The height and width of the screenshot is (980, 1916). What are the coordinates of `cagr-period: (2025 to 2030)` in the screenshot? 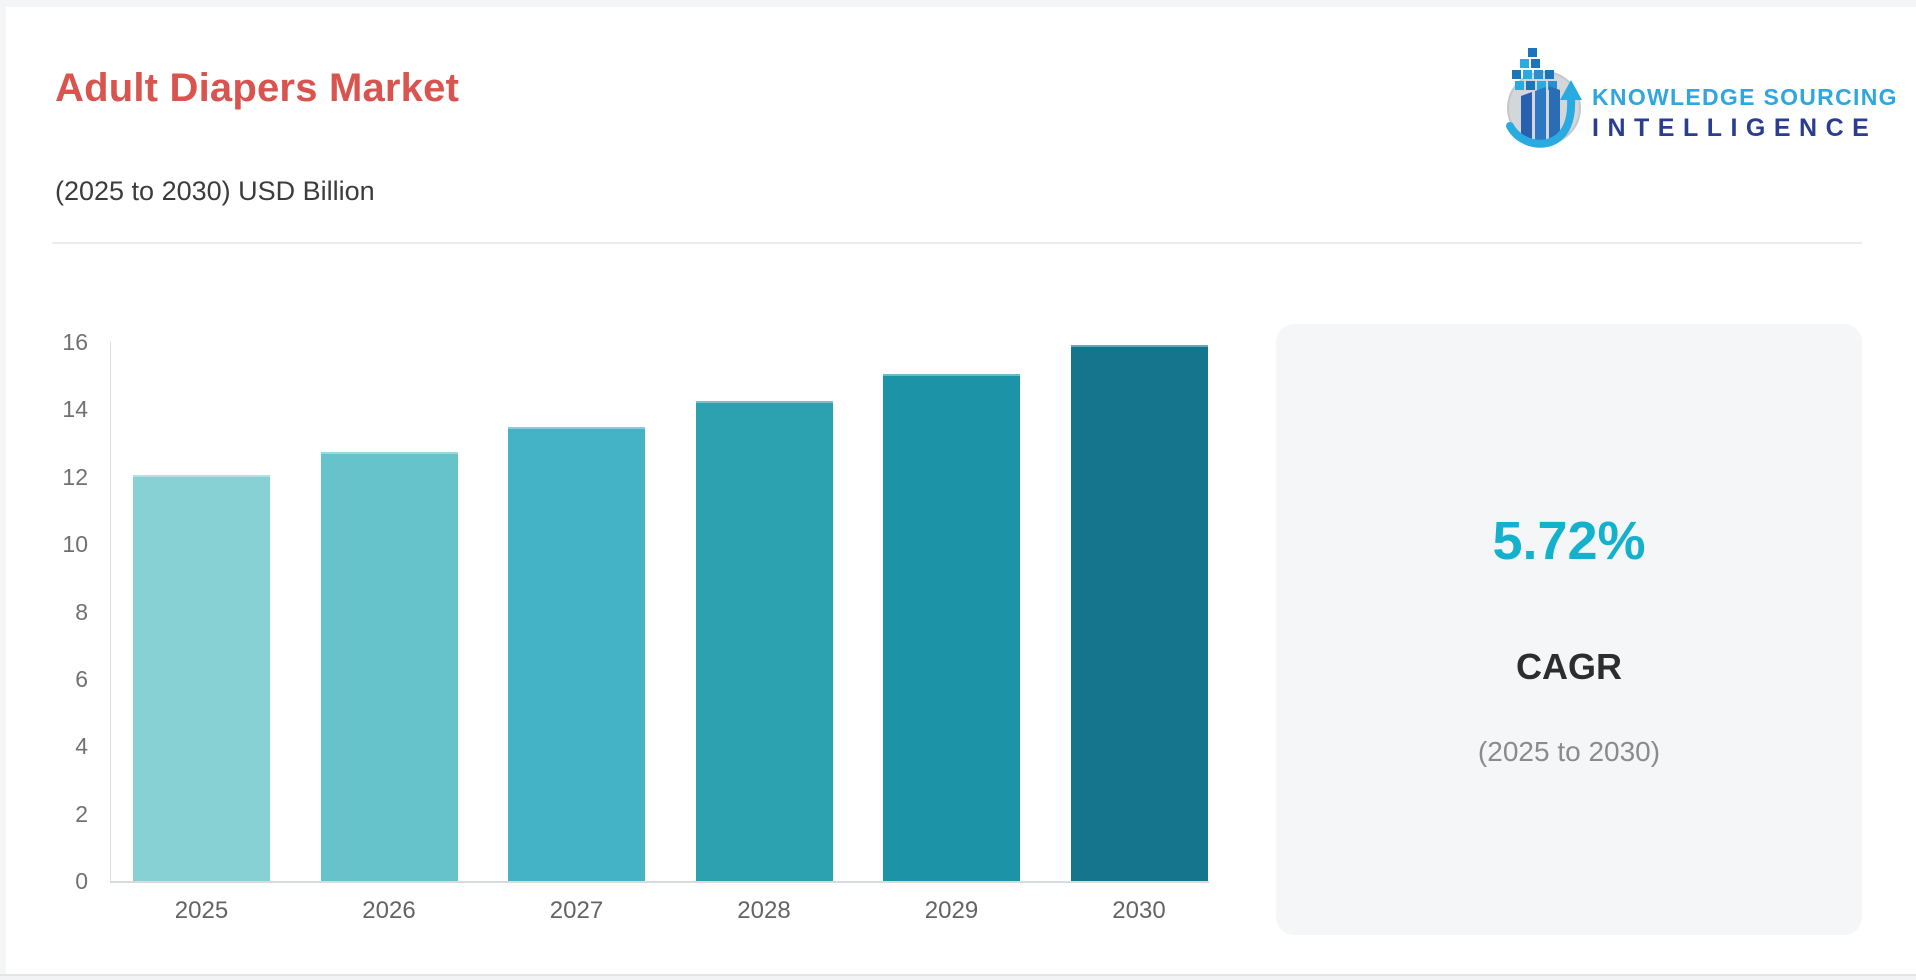 It's located at (1569, 751).